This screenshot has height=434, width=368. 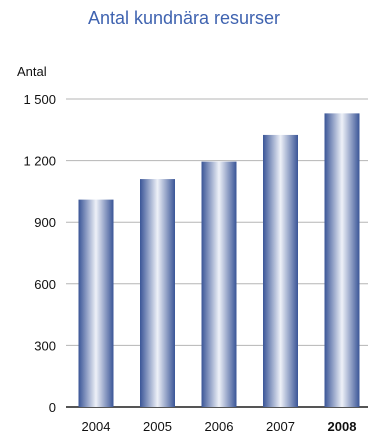 I want to click on y-tick-label: 600, so click(x=45, y=284).